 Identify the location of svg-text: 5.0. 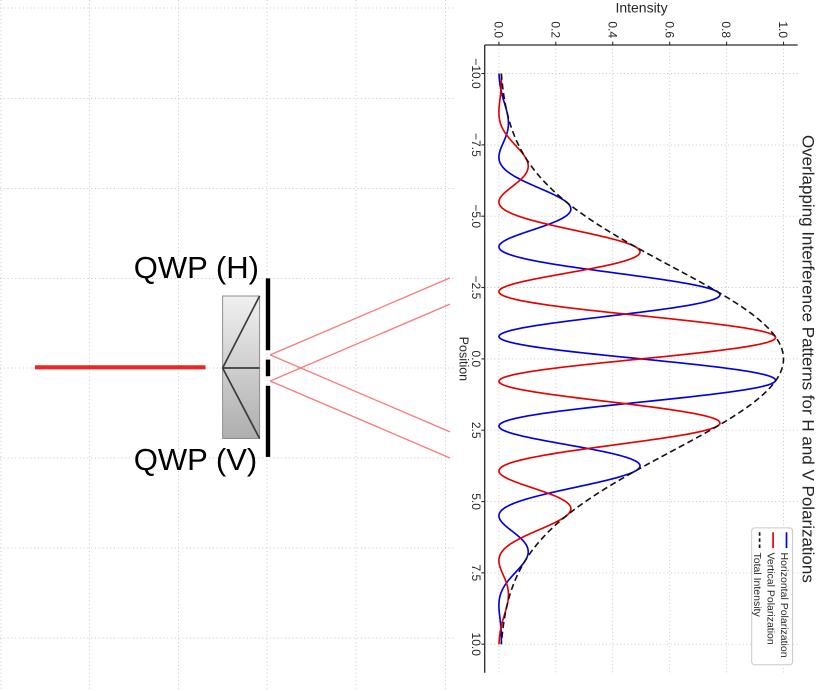
(476, 501).